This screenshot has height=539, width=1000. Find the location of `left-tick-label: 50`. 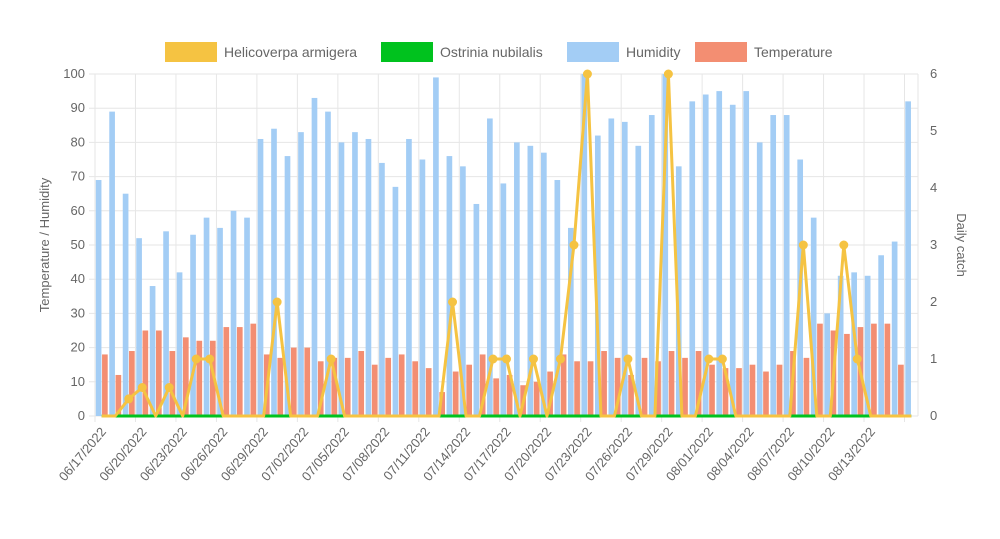

left-tick-label: 50 is located at coordinates (78, 244).